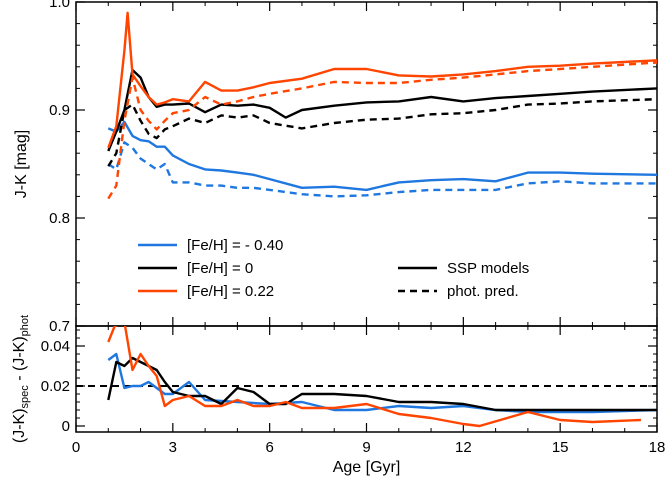 This screenshot has width=668, height=479. Describe the element at coordinates (463, 447) in the screenshot. I see `x-tick-label: 12` at that location.